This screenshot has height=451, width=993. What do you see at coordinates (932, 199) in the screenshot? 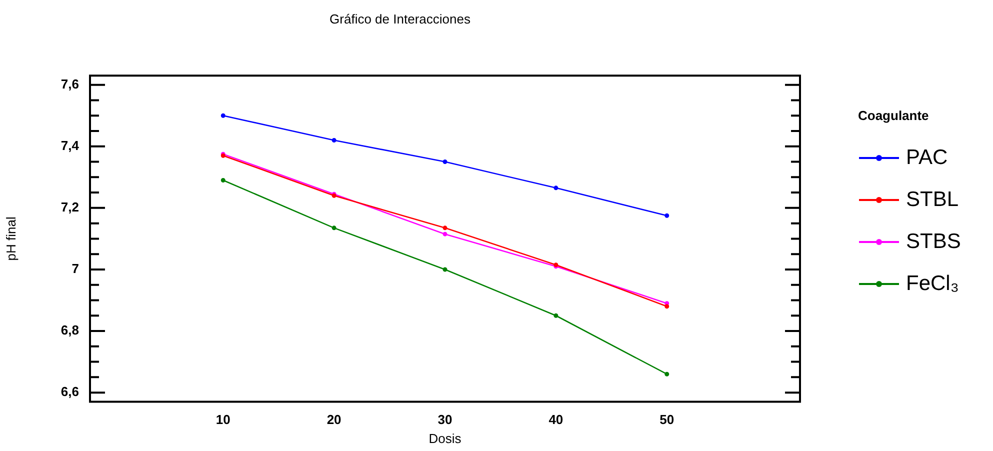
I see `legend-label: STBL` at bounding box center [932, 199].